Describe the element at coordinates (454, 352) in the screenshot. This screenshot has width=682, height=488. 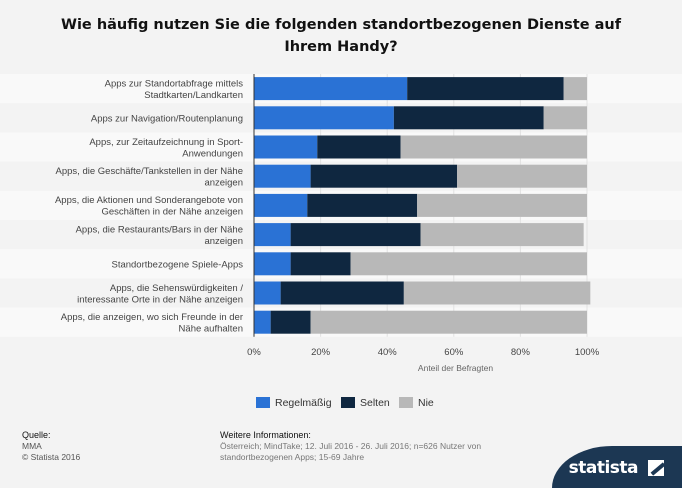
I see `x-tick-label: 60%` at that location.